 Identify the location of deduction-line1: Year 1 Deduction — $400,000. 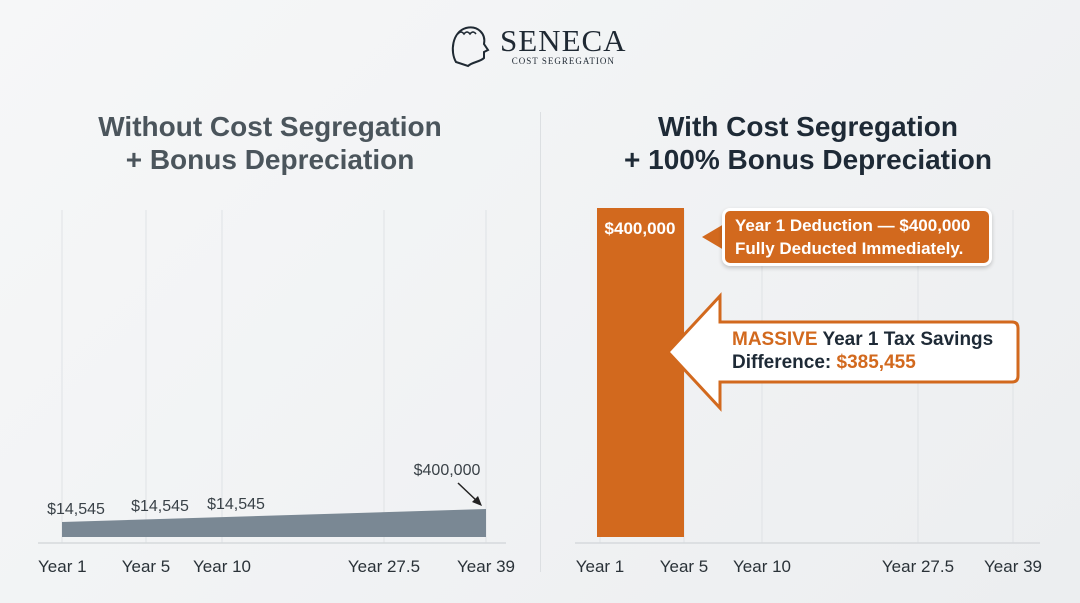
(853, 225).